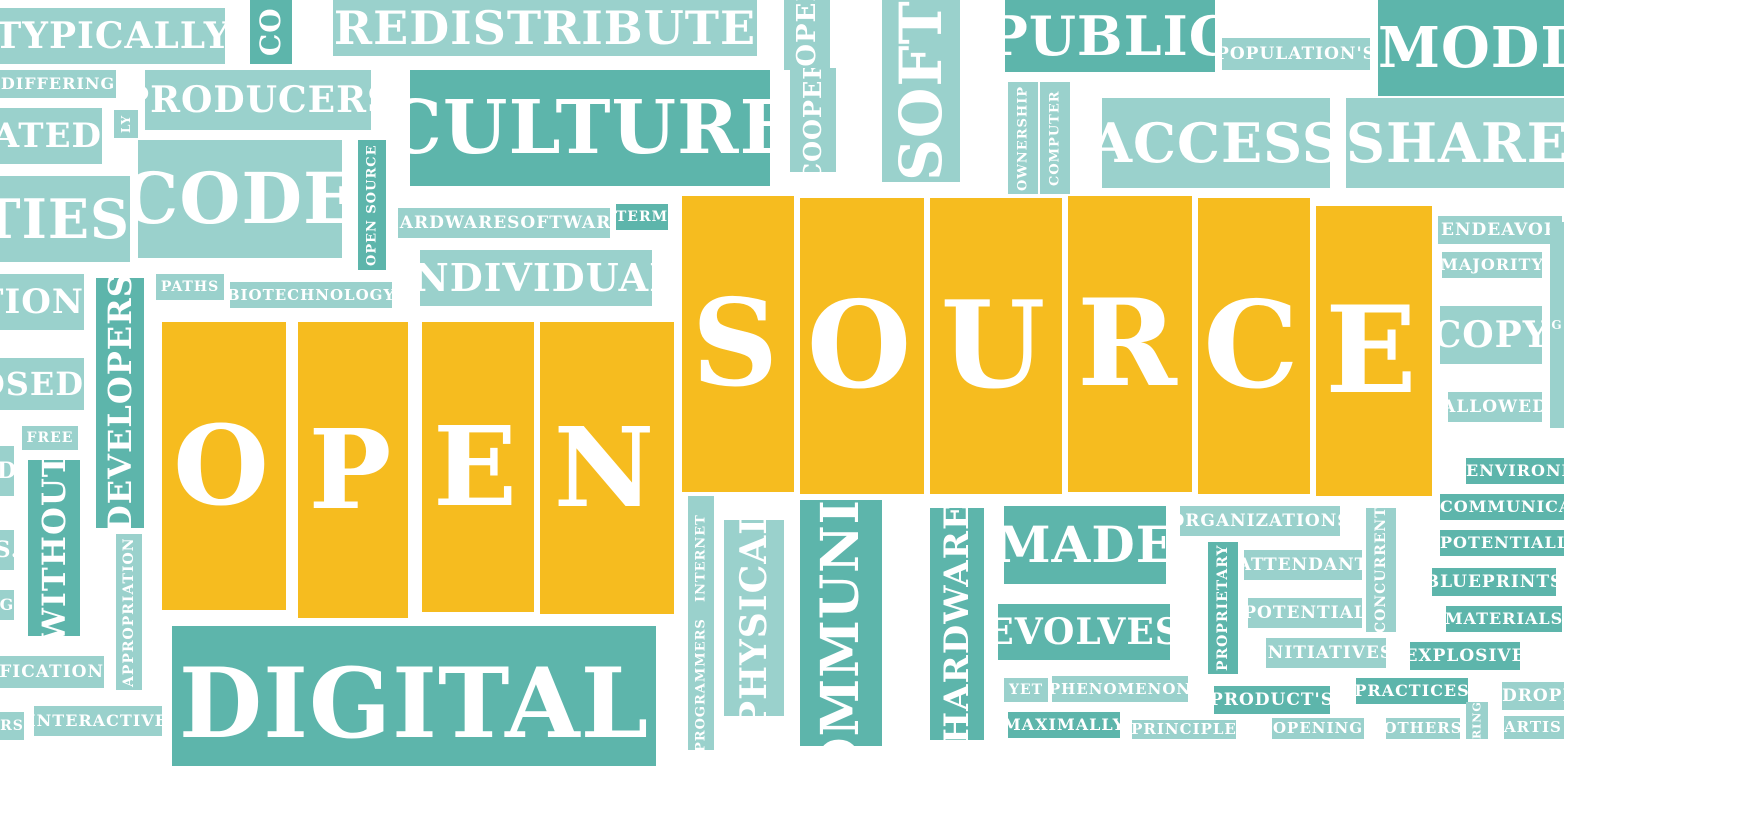  What do you see at coordinates (754, 618) in the screenshot?
I see `word-tile: PHYSICAL` at bounding box center [754, 618].